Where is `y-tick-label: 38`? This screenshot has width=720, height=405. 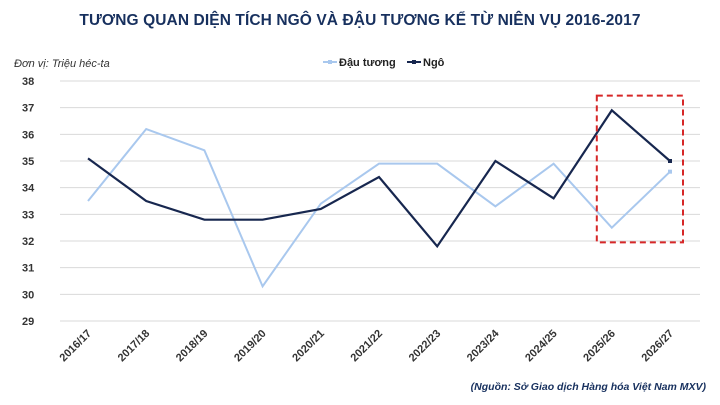 y-tick-label: 38 is located at coordinates (28, 82).